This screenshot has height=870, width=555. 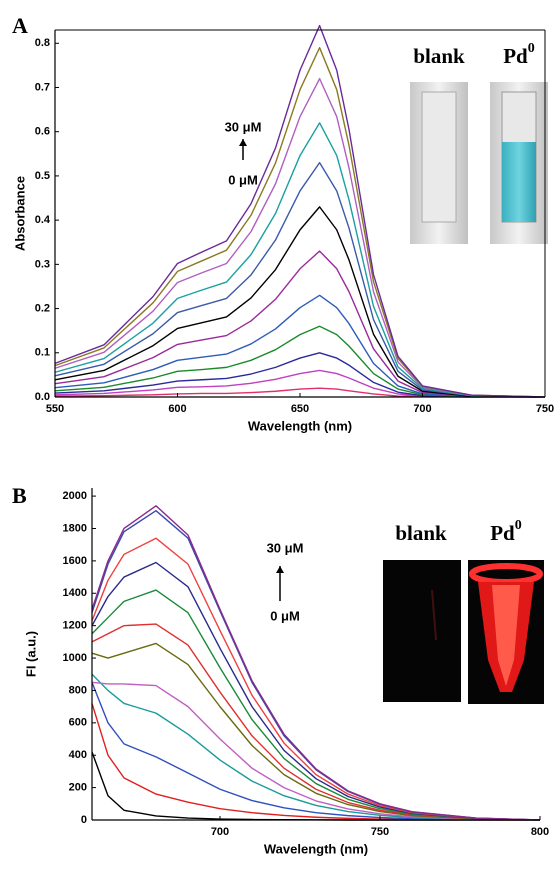 What do you see at coordinates (20, 25) in the screenshot?
I see `panel-label: A` at bounding box center [20, 25].